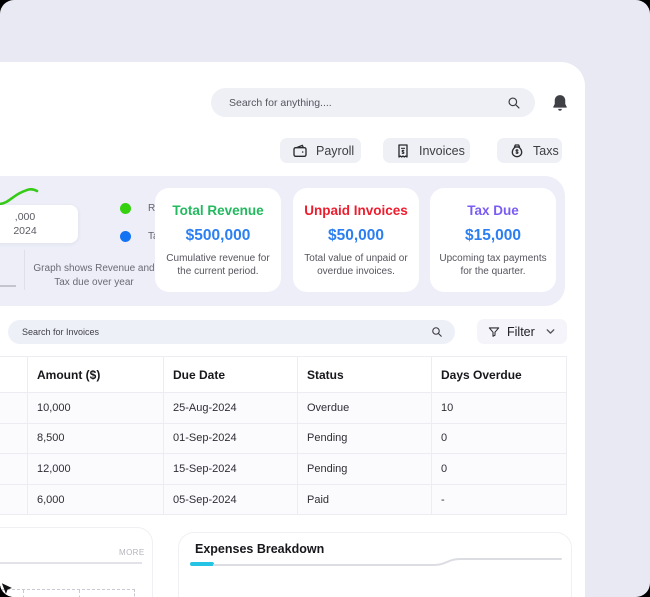  Describe the element at coordinates (94, 282) in the screenshot. I see `graph-caption-line2: Tax due over year` at that location.